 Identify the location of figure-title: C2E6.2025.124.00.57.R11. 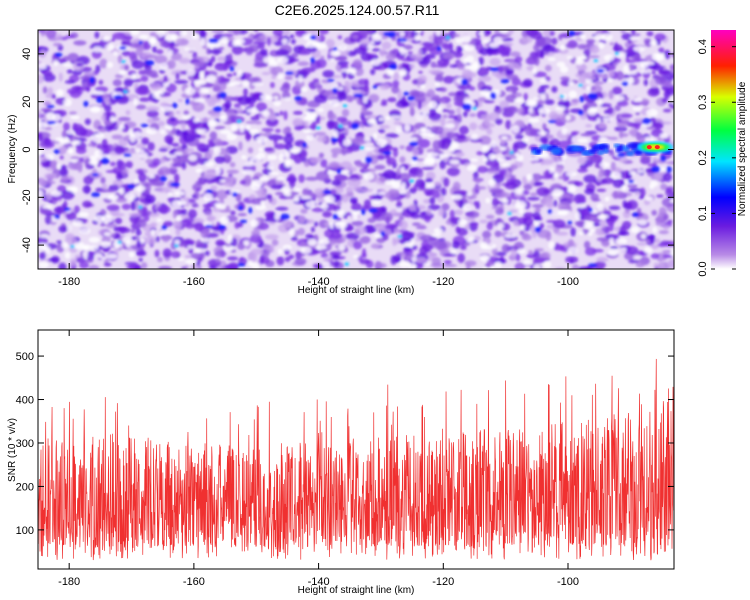
(357, 10).